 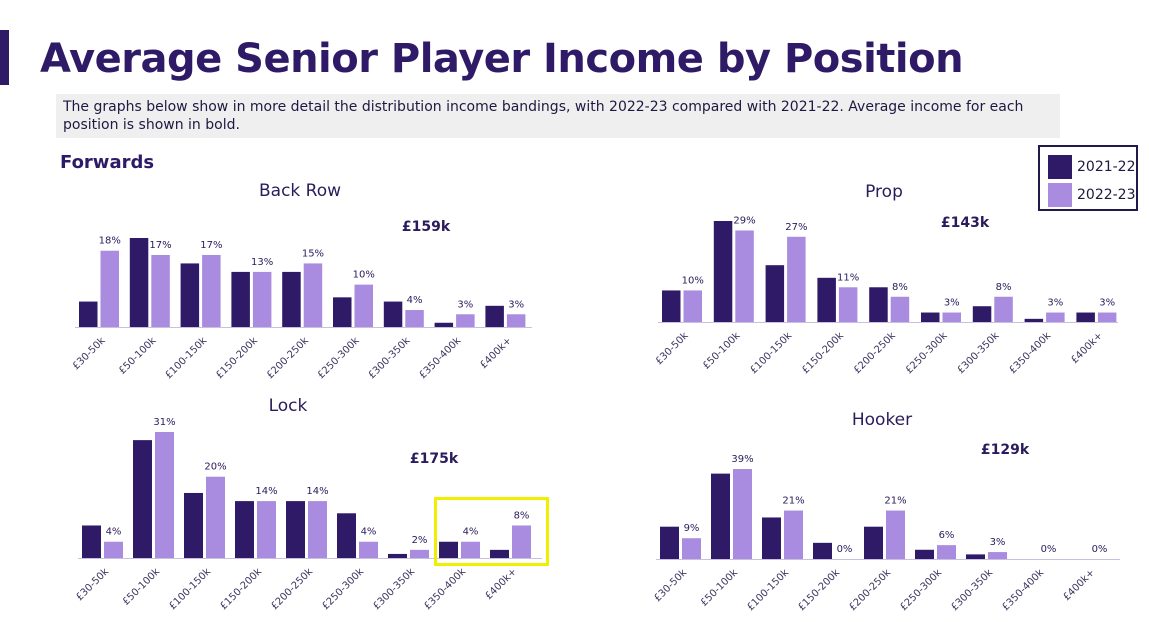 What do you see at coordinates (313, 253) in the screenshot?
I see `data-label: 15%` at bounding box center [313, 253].